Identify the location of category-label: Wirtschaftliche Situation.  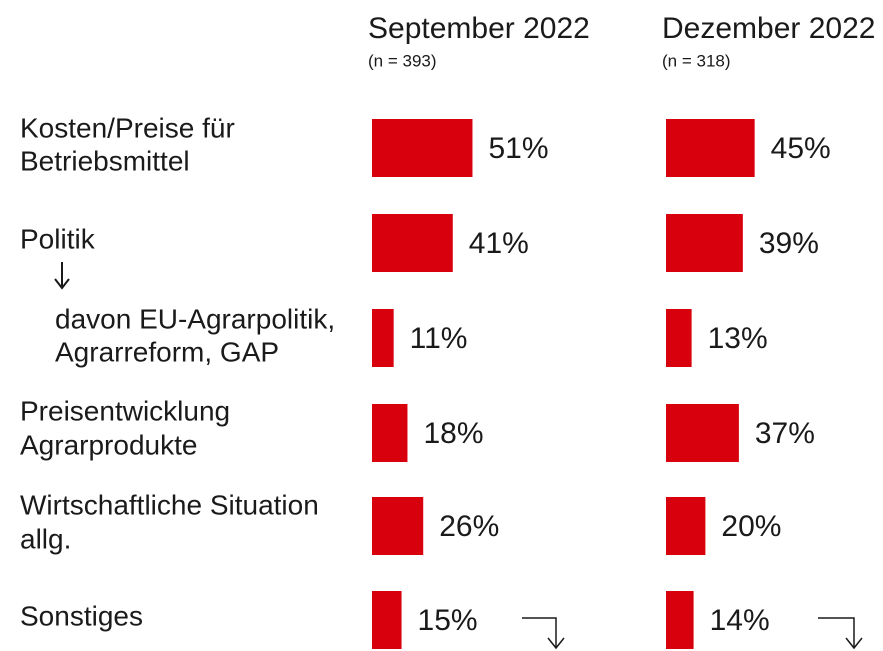
(169, 504).